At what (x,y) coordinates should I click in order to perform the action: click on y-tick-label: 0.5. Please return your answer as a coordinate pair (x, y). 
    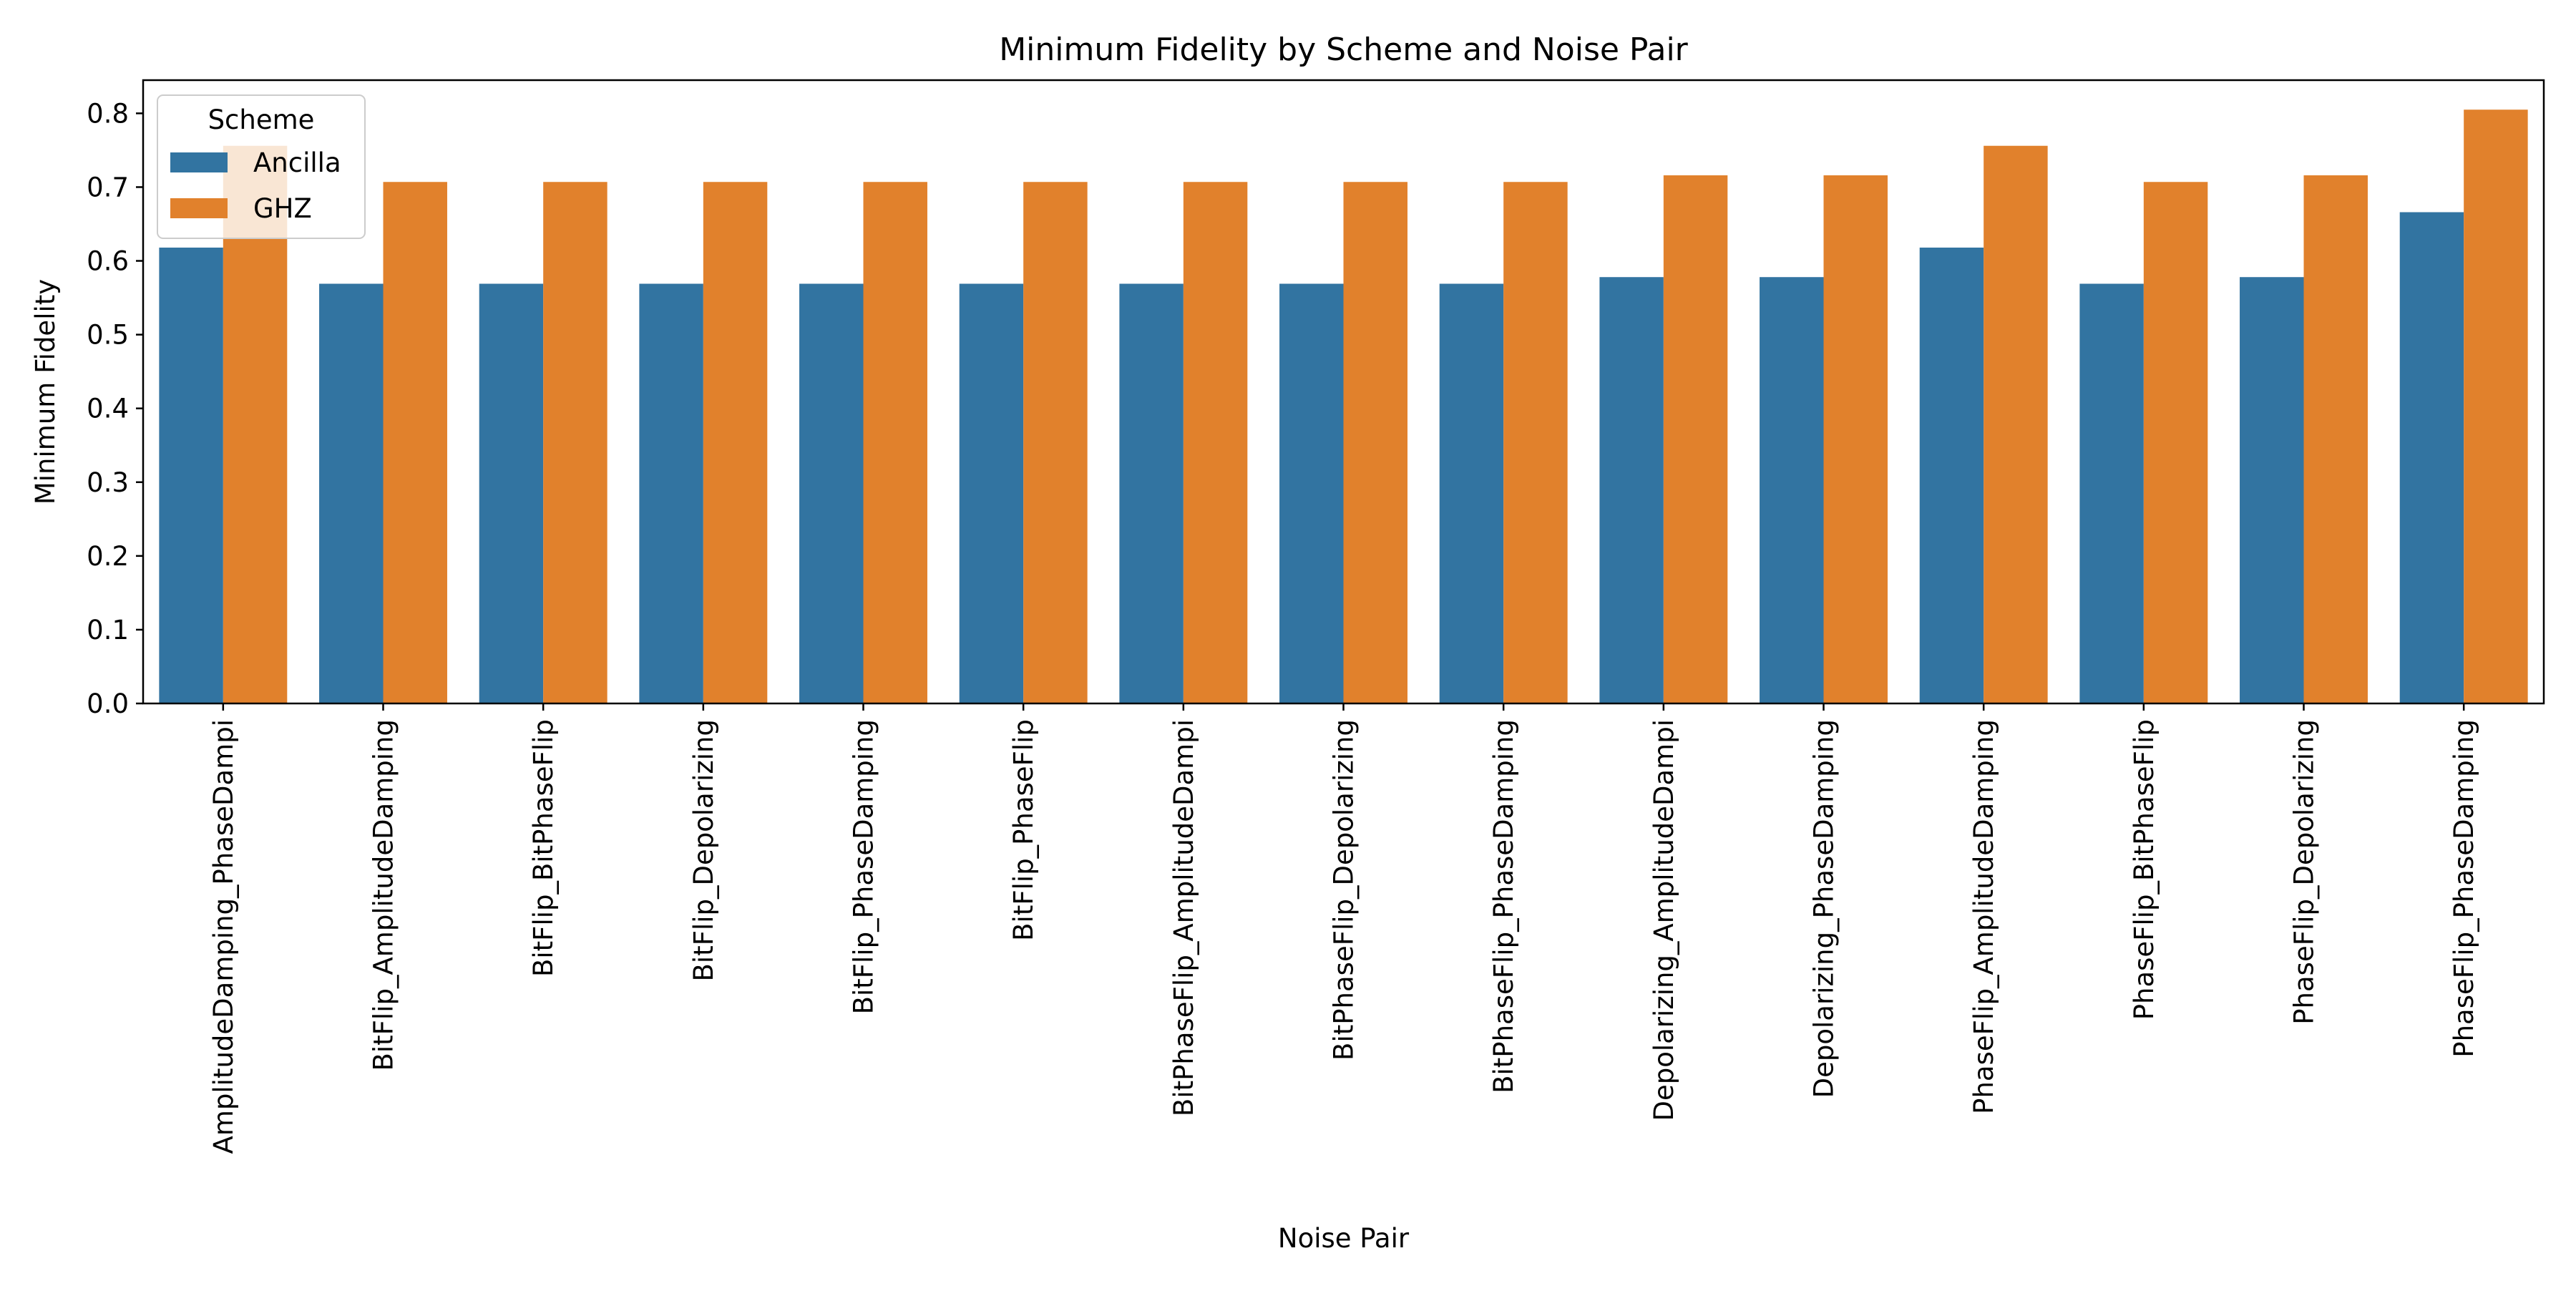
    Looking at the image, I should click on (108, 335).